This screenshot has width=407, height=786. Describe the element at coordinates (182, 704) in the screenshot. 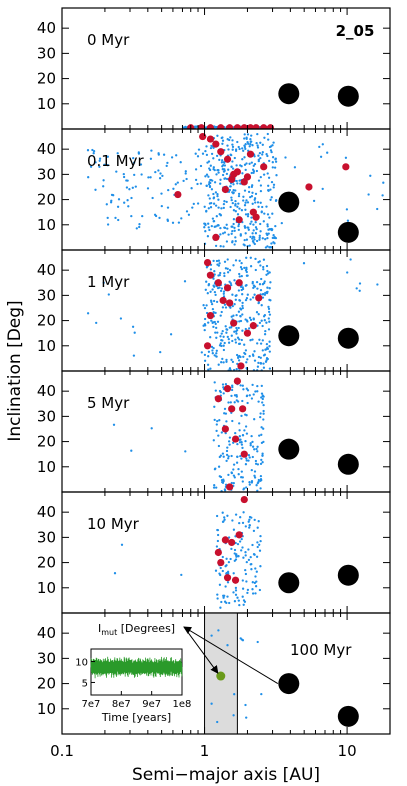

I see `inset-x-tick-label: 1e8` at that location.